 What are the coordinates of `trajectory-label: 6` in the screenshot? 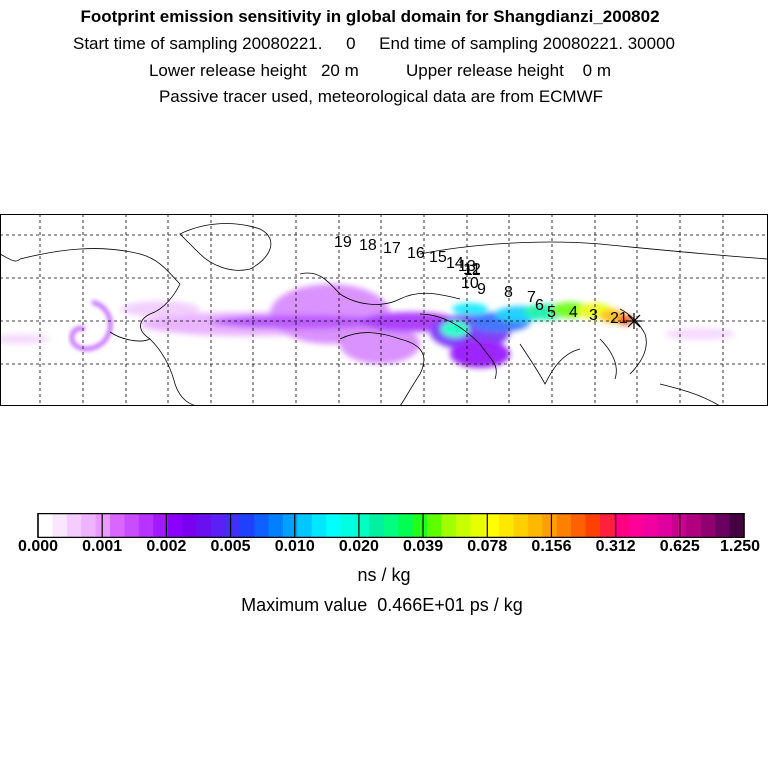 It's located at (539, 305).